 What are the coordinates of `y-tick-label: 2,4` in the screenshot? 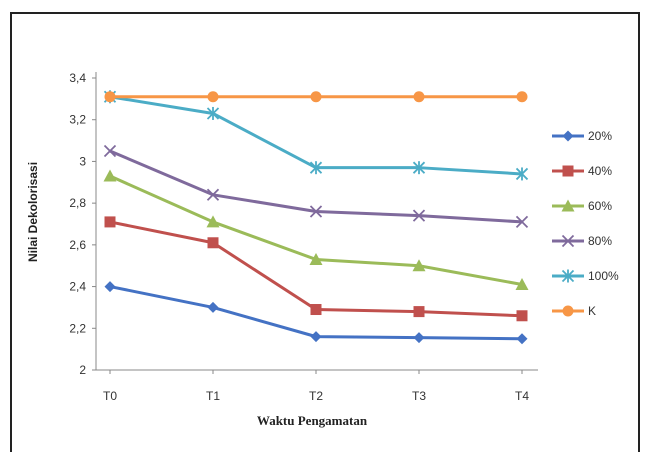 It's located at (77, 287).